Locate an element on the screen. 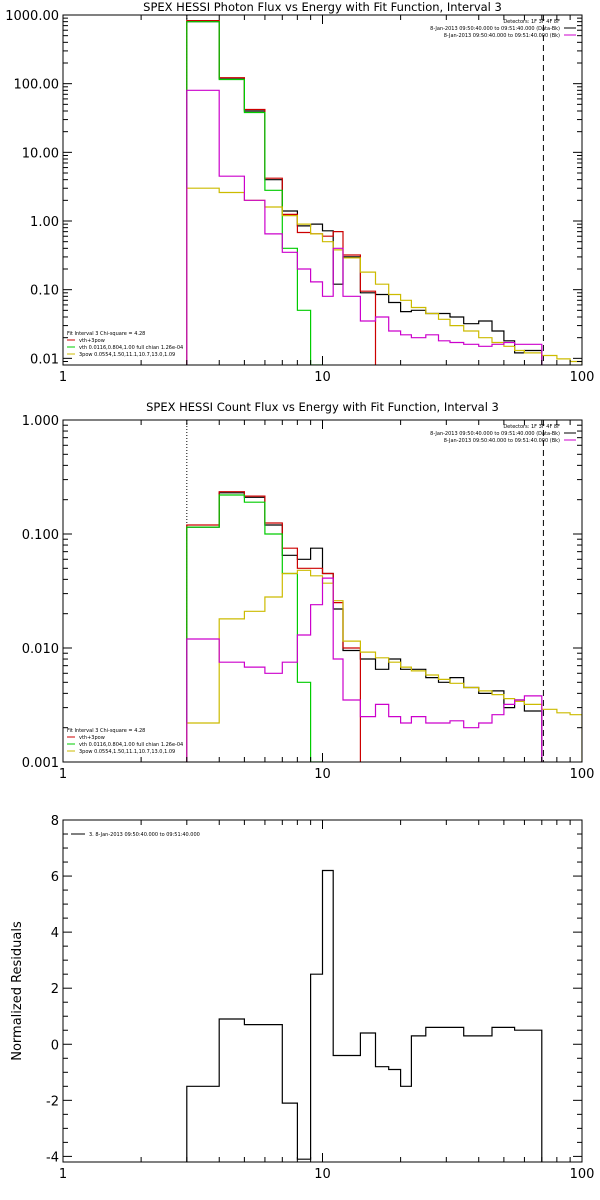 The height and width of the screenshot is (1200, 600). y-tick-label: 0.01 is located at coordinates (44, 359).